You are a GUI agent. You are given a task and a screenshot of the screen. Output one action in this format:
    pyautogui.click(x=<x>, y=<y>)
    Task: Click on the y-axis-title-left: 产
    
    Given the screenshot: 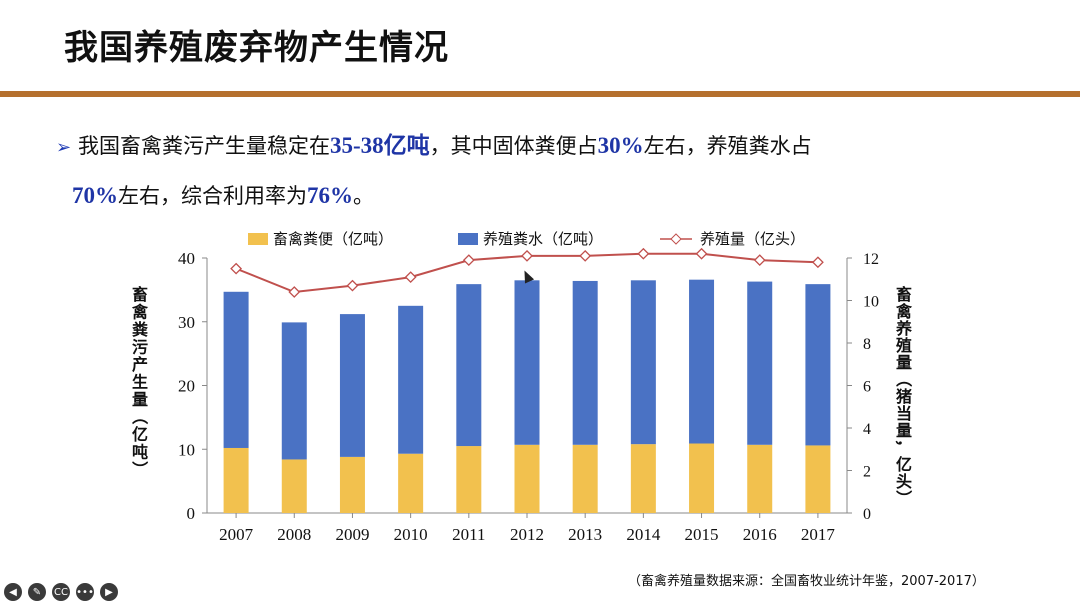 What is the action you would take?
    pyautogui.click(x=140, y=364)
    